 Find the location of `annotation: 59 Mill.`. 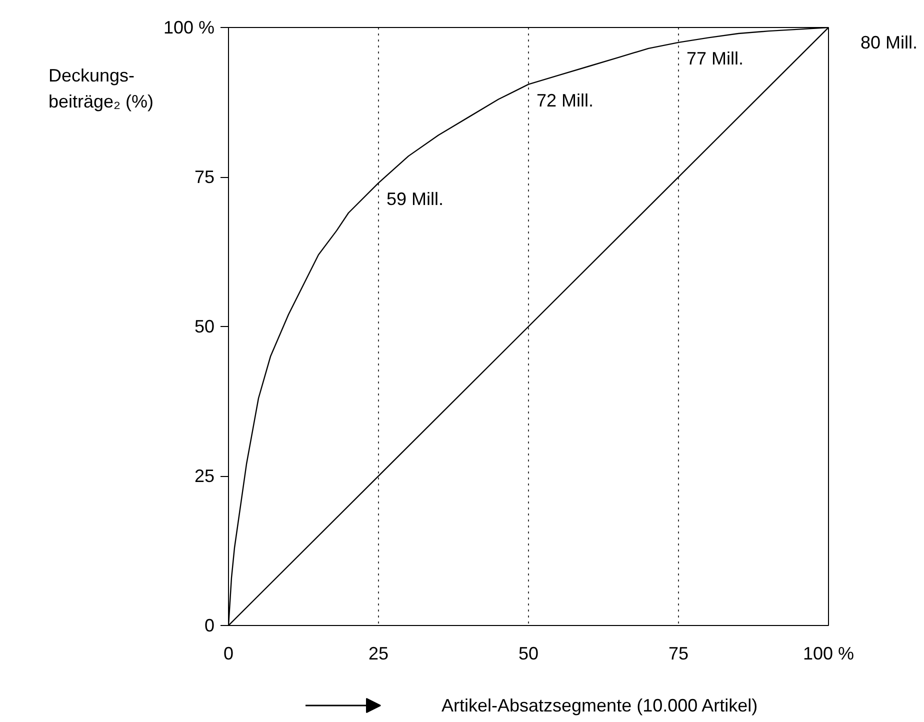

annotation: 59 Mill. is located at coordinates (415, 198).